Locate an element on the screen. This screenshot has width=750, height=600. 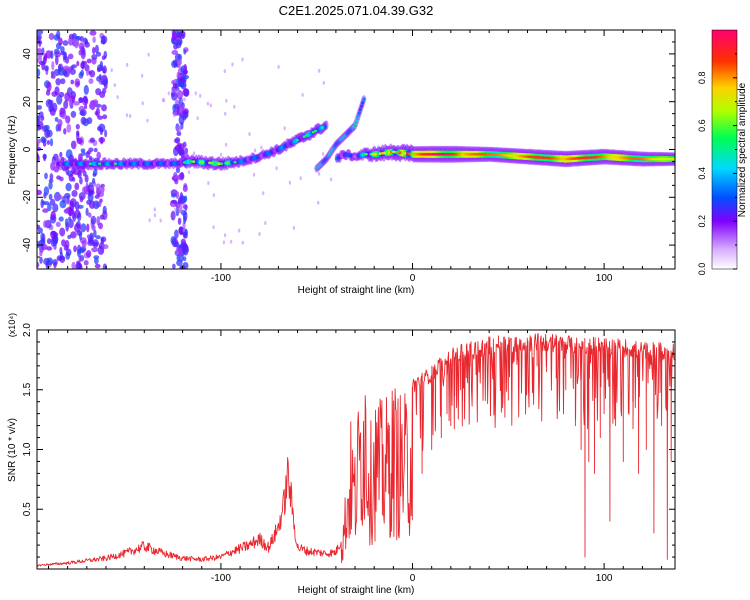
colorbar-tick-label: 0.0 is located at coordinates (702, 269).